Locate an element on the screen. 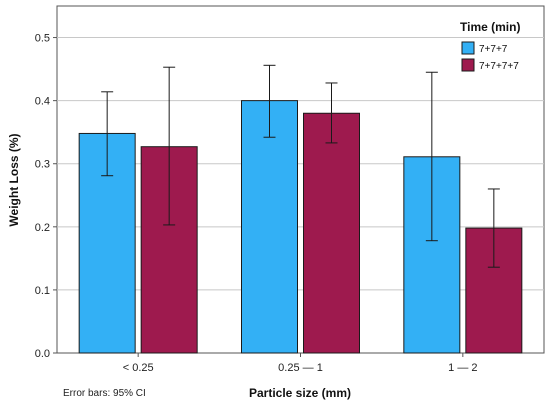 The height and width of the screenshot is (407, 550). y-tick-label-1: 0.1 is located at coordinates (42, 291).